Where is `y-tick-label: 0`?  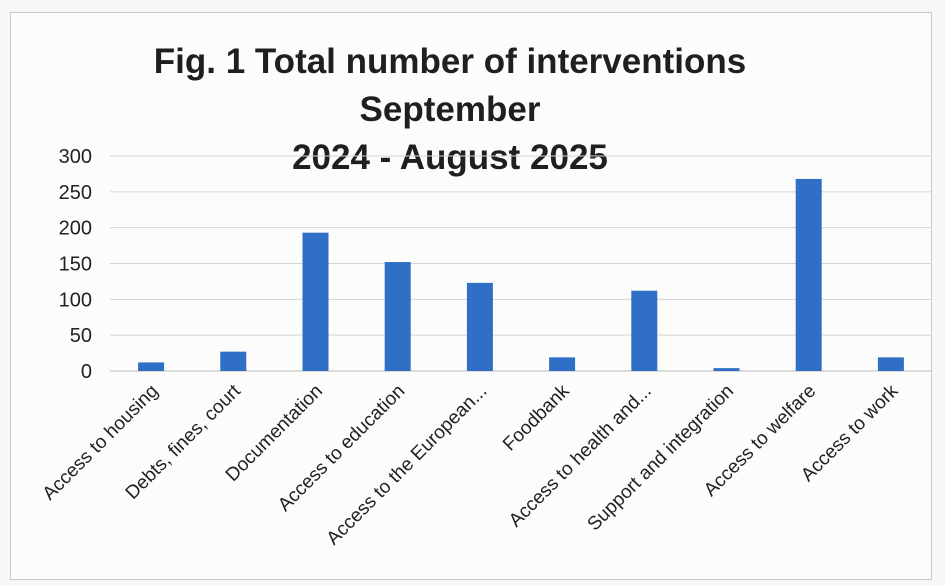 y-tick-label: 0 is located at coordinates (86, 372).